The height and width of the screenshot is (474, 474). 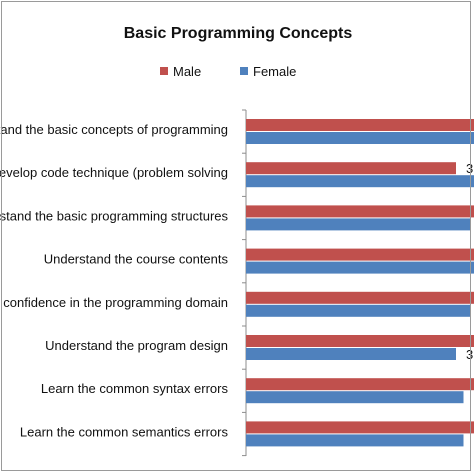 I want to click on legend-swatch-male, so click(x=164, y=71).